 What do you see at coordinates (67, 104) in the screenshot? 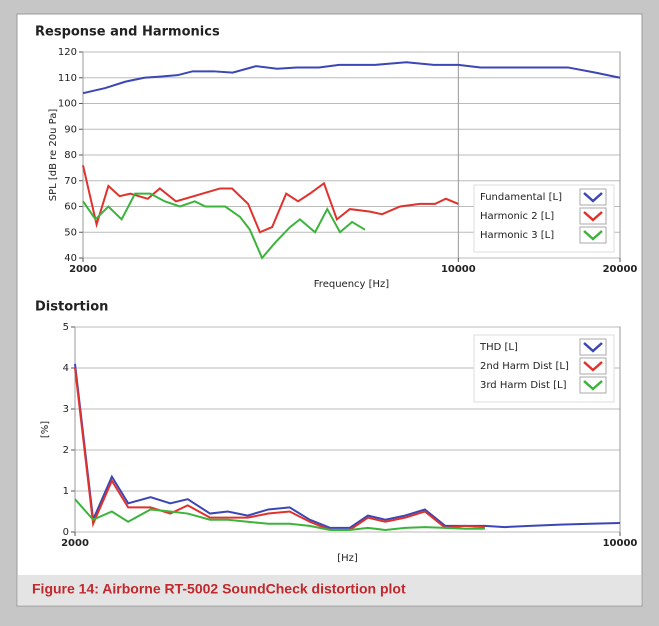
I see `y-tick-label: 100` at bounding box center [67, 104].